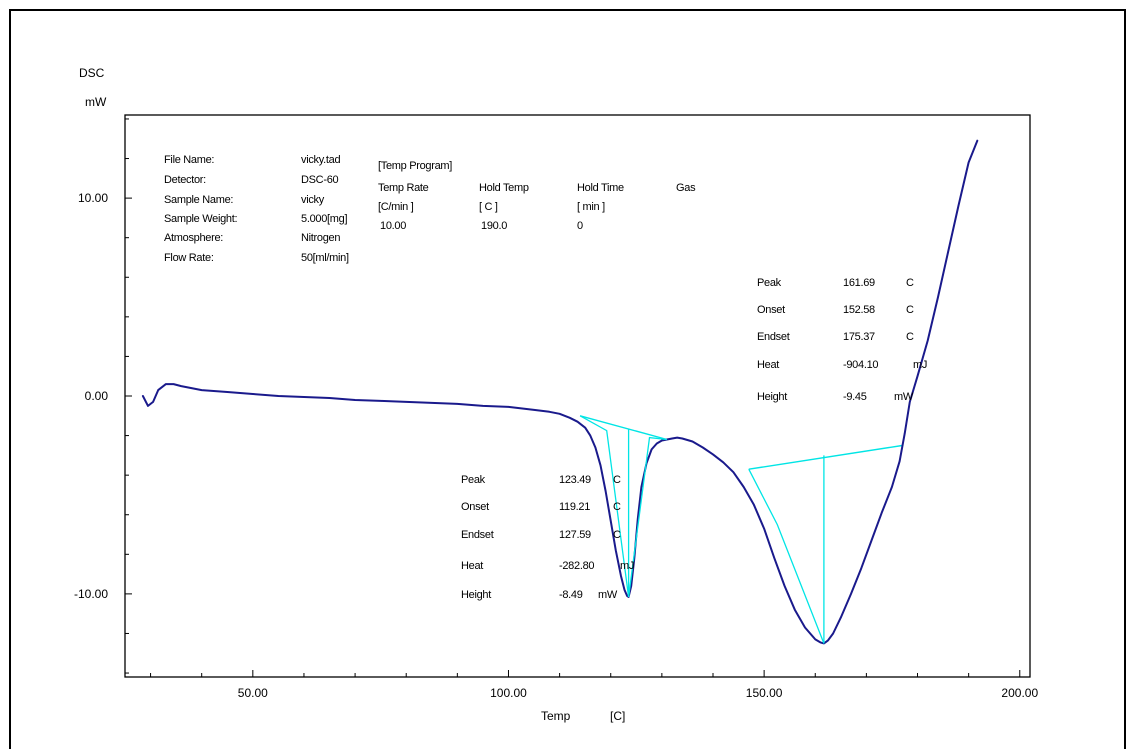  Describe the element at coordinates (769, 283) in the screenshot. I see `peak2-label: Peak` at that location.